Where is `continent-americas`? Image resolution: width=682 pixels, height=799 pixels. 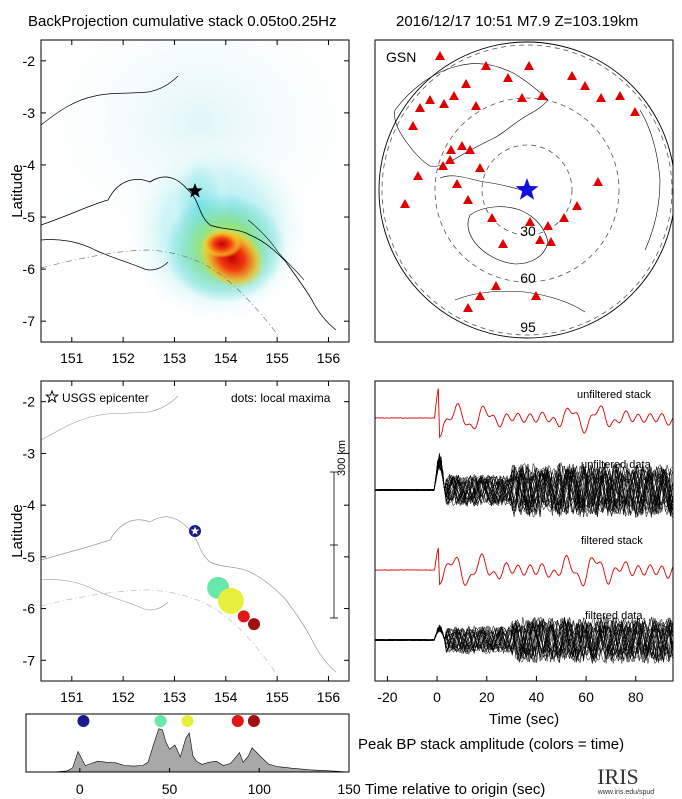 continent-americas is located at coordinates (650, 180).